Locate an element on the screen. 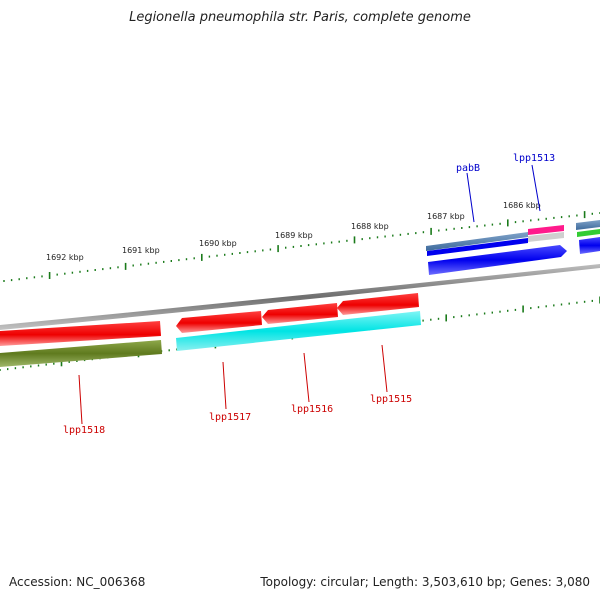 This screenshot has height=600, width=600. blue-thin-feature is located at coordinates (477, 247).